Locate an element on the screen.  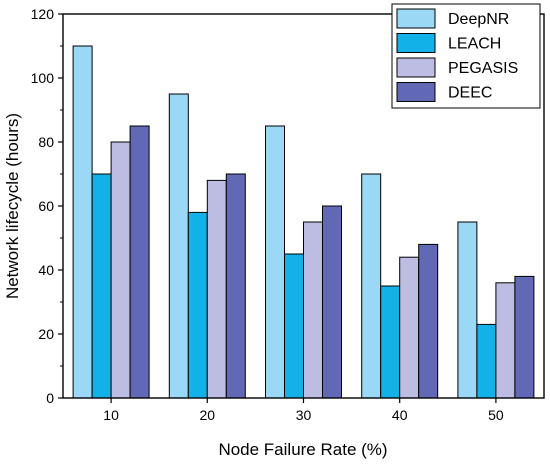
y-tick-label: 120 is located at coordinates (43, 14).